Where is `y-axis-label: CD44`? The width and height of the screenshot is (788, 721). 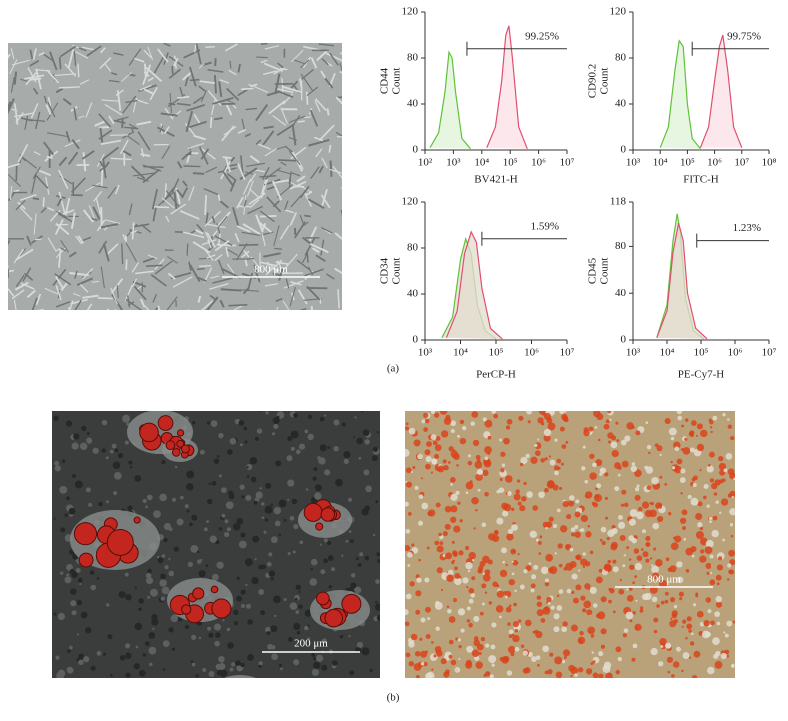
y-axis-label: CD44 is located at coordinates (385, 80).